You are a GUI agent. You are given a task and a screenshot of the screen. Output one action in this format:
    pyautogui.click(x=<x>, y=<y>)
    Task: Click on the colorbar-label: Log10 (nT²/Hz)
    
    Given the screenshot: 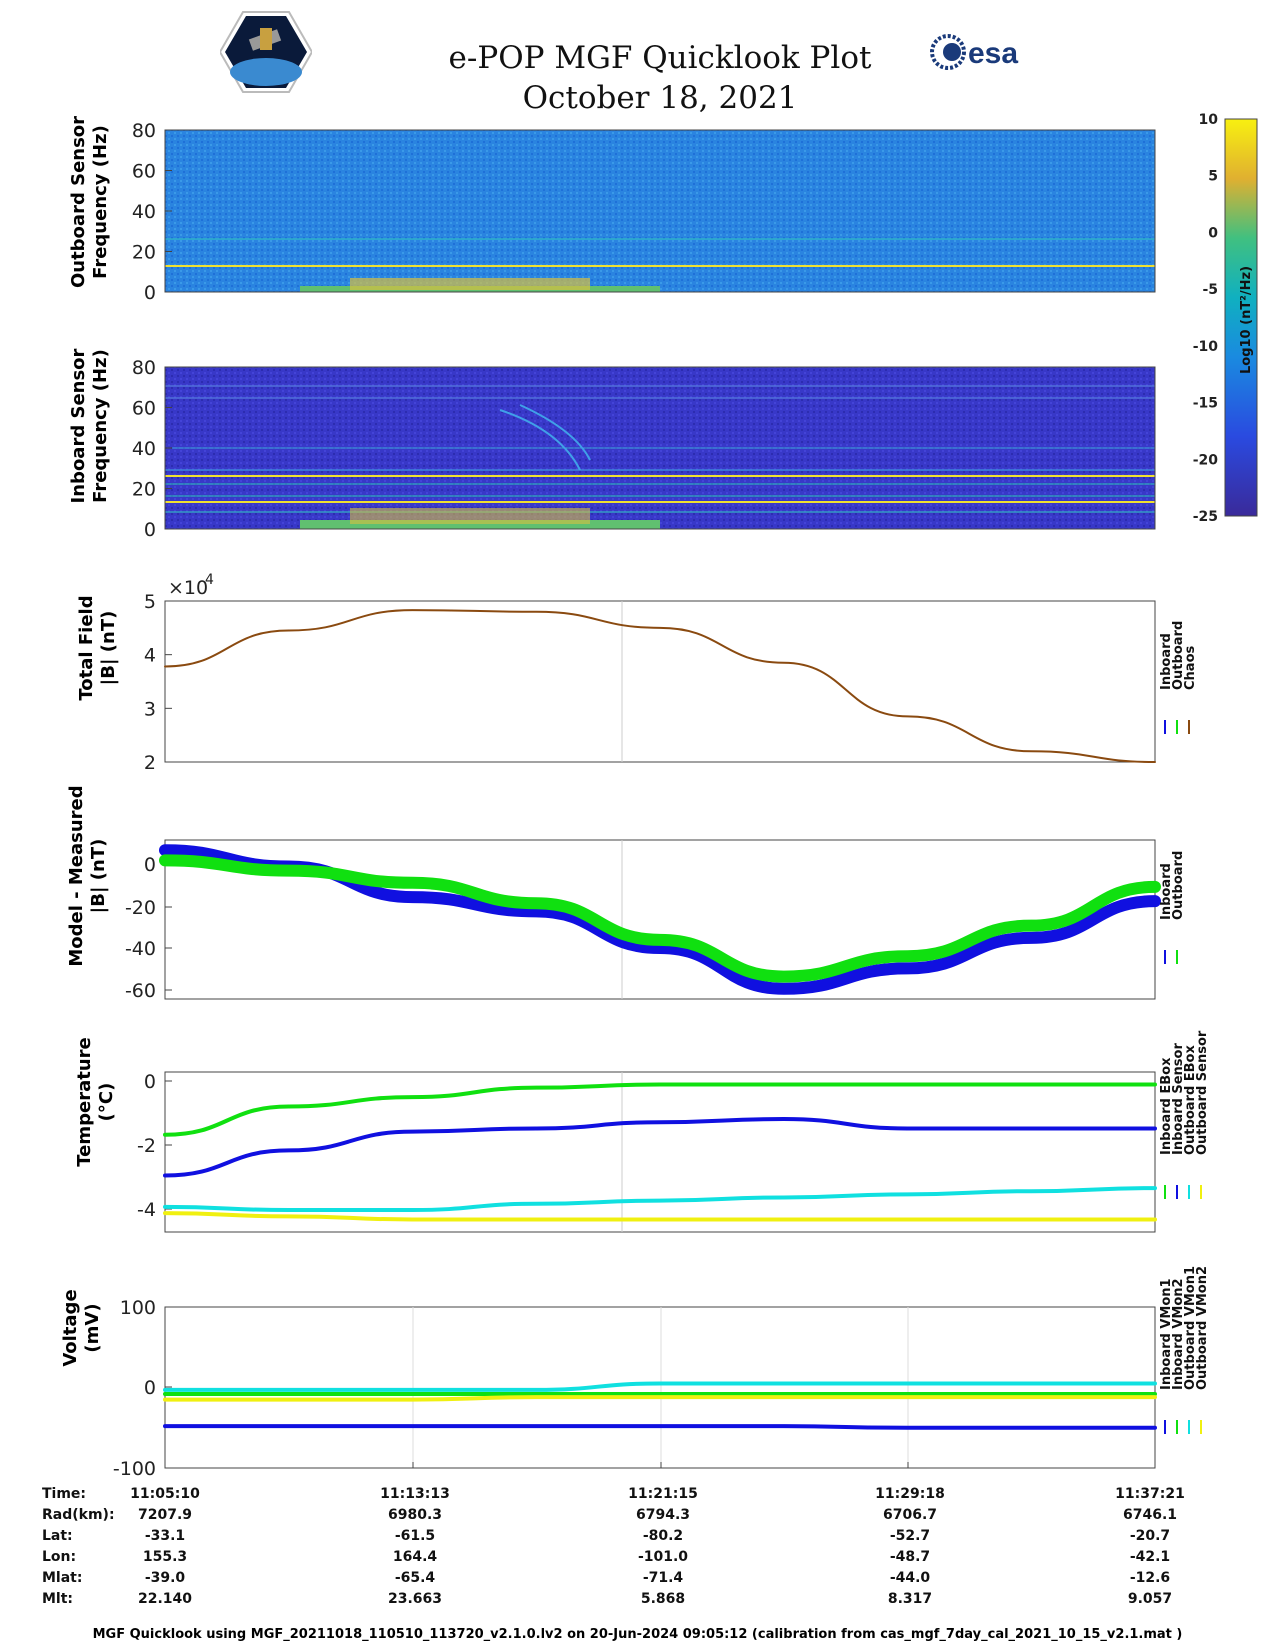 What is the action you would take?
    pyautogui.click(x=1246, y=320)
    